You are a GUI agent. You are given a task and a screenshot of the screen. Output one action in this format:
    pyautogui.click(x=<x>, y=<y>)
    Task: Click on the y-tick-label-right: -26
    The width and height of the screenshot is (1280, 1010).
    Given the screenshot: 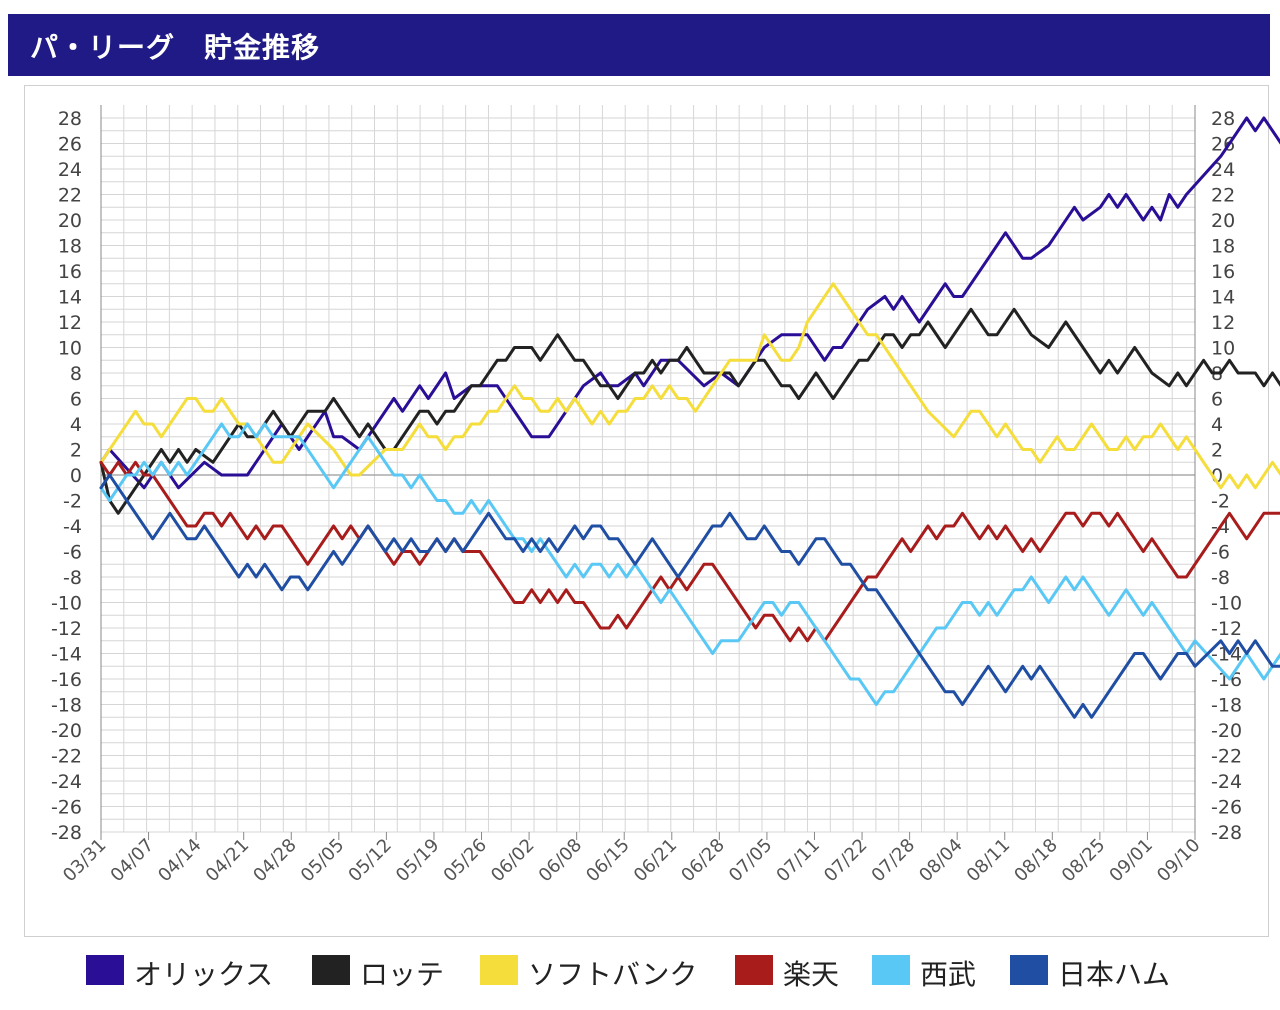 What is the action you would take?
    pyautogui.click(x=1226, y=808)
    